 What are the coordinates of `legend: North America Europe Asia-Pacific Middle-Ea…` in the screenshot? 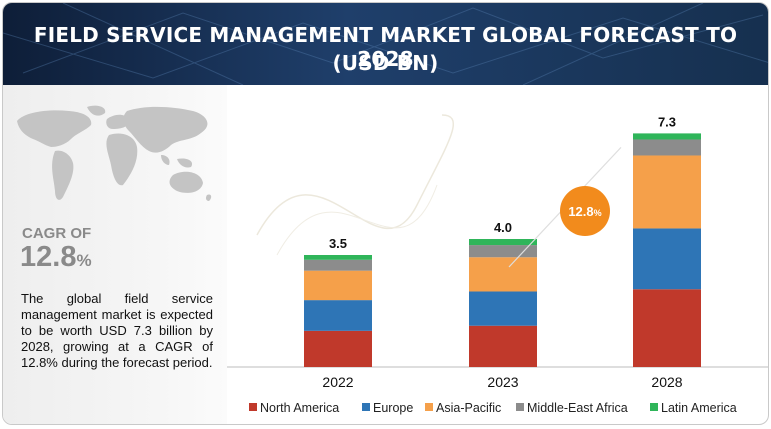 It's located at (493, 408).